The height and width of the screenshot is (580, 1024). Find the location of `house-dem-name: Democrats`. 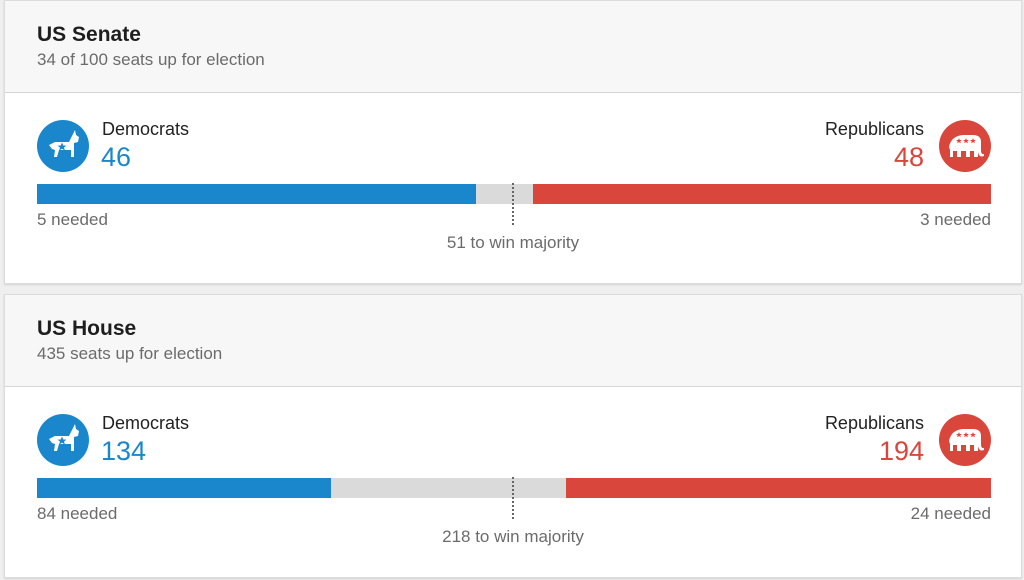

house-dem-name: Democrats is located at coordinates (146, 423).